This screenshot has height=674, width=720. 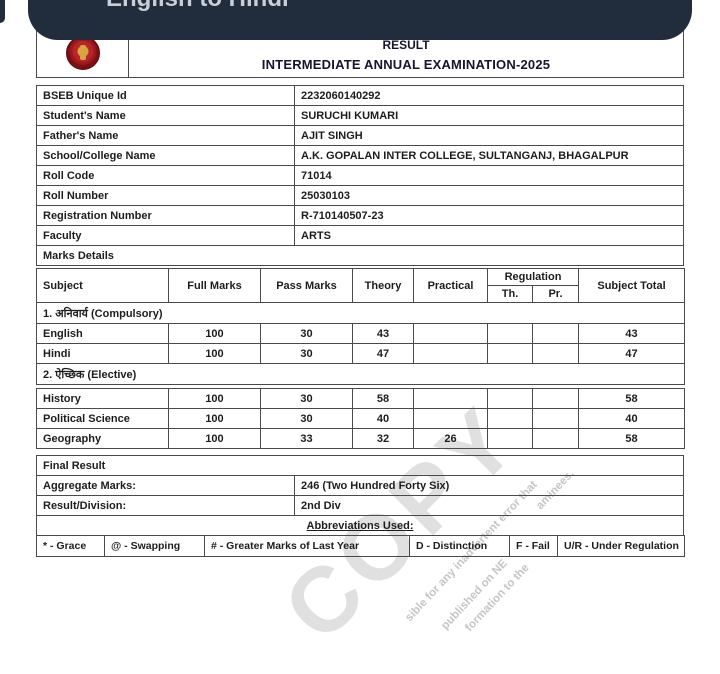 I want to click on theory-marks: 58, so click(x=383, y=398).